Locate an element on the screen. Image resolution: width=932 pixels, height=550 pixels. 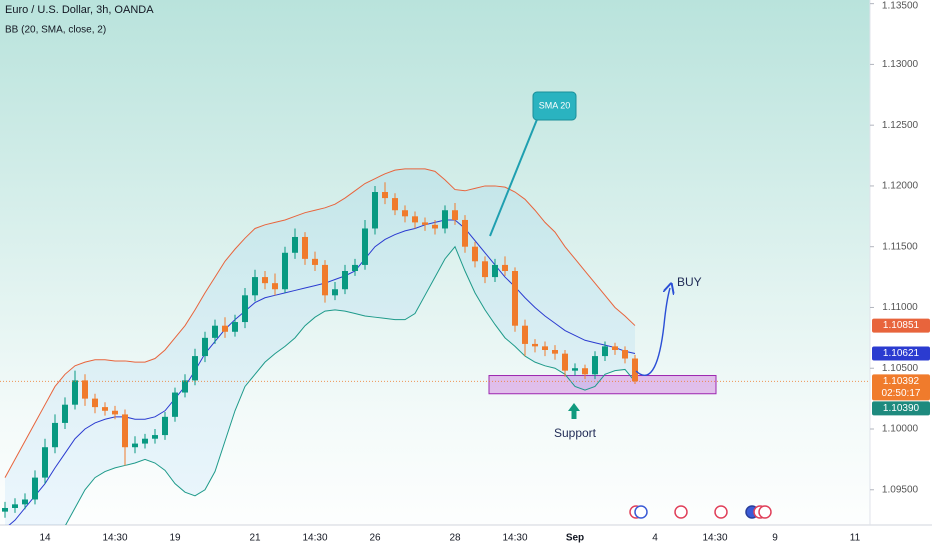
x-tick-label: 9 is located at coordinates (775, 538).